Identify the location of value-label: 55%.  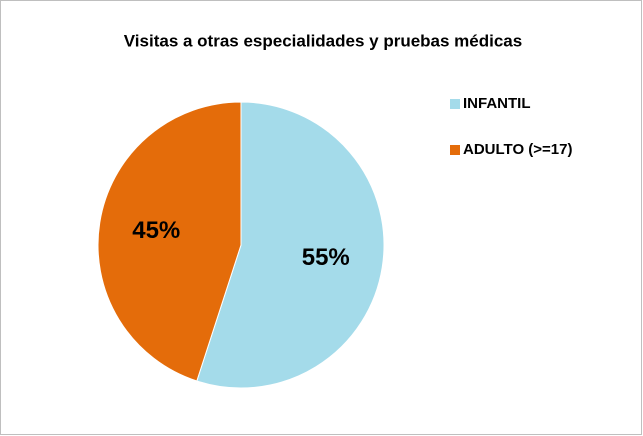
(326, 257).